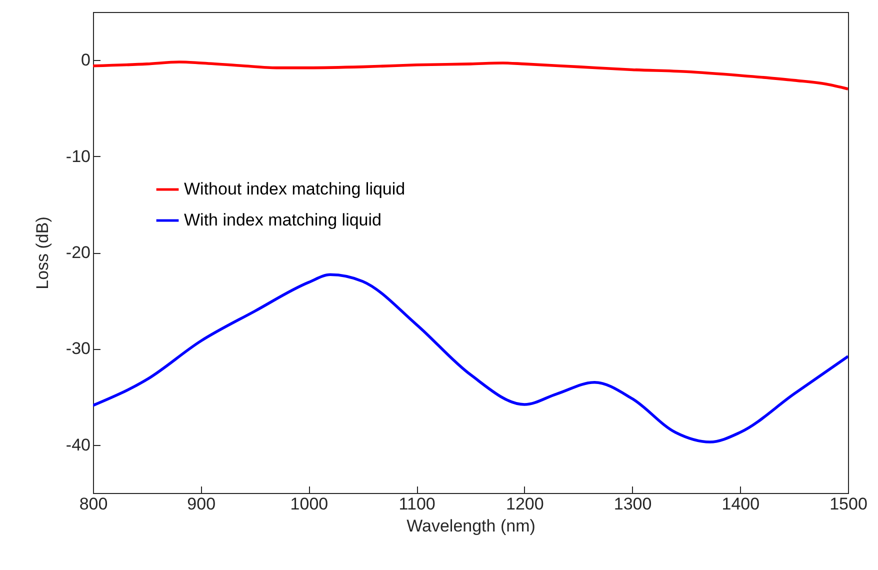 The width and height of the screenshot is (878, 570). Describe the element at coordinates (417, 504) in the screenshot. I see `x-tick-label: 1100` at that location.